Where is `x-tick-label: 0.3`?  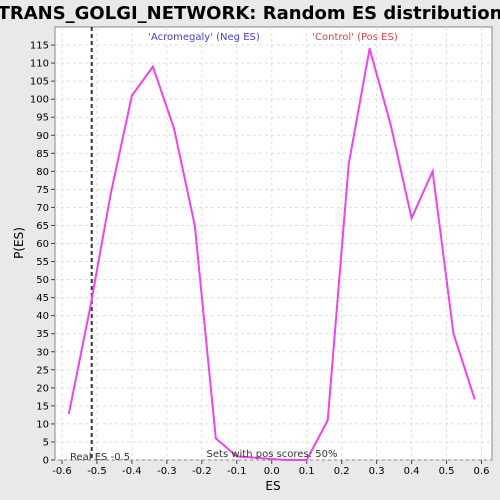
x-tick-label: 0.3 is located at coordinates (377, 471).